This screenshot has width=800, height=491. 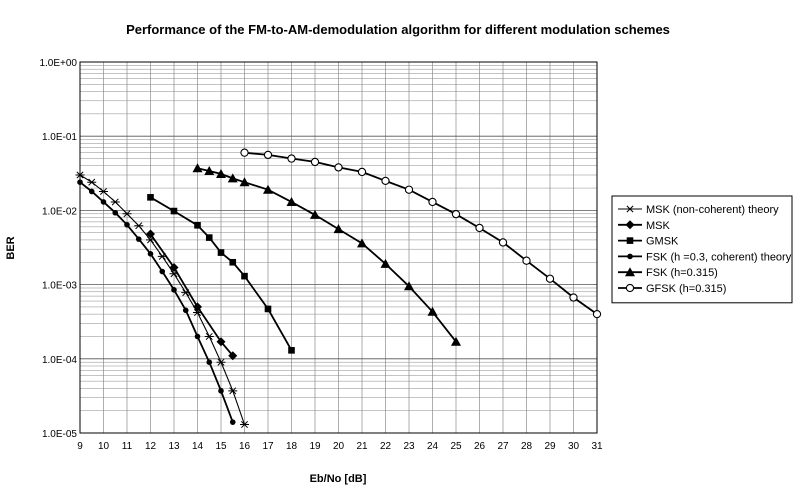 I want to click on legend-label: FSK (h=0.315), so click(x=682, y=273).